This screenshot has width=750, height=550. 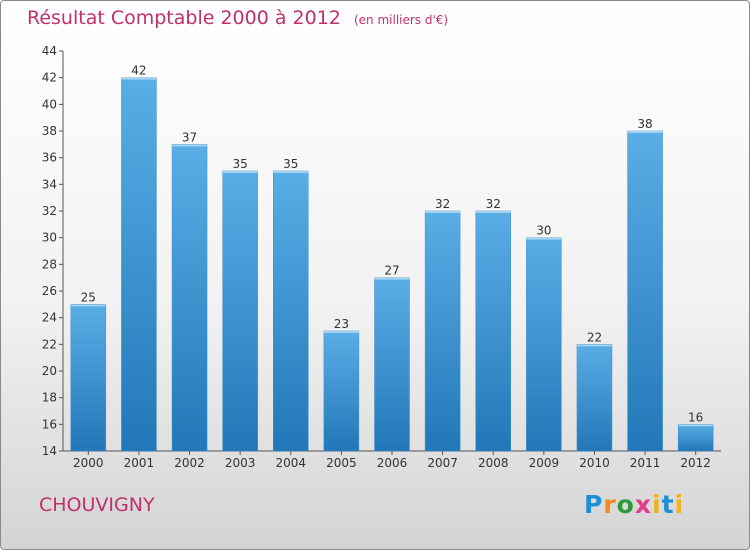 I want to click on x-tick-label: 2009, so click(x=544, y=463).